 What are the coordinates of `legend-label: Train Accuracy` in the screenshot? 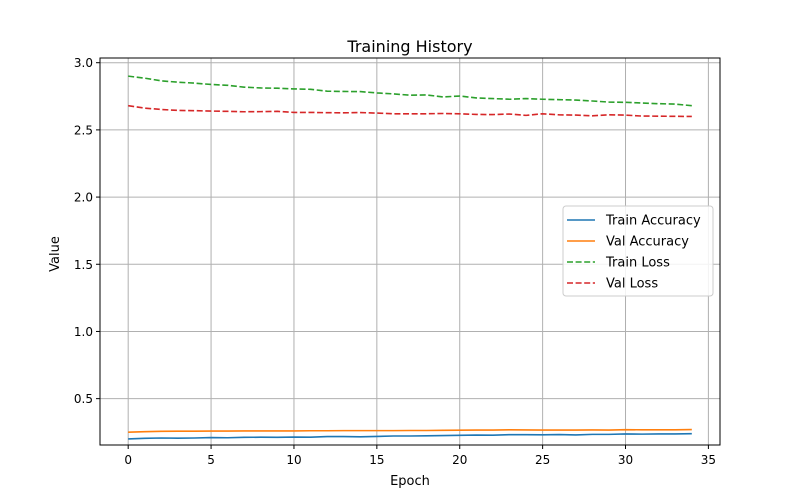 It's located at (653, 221).